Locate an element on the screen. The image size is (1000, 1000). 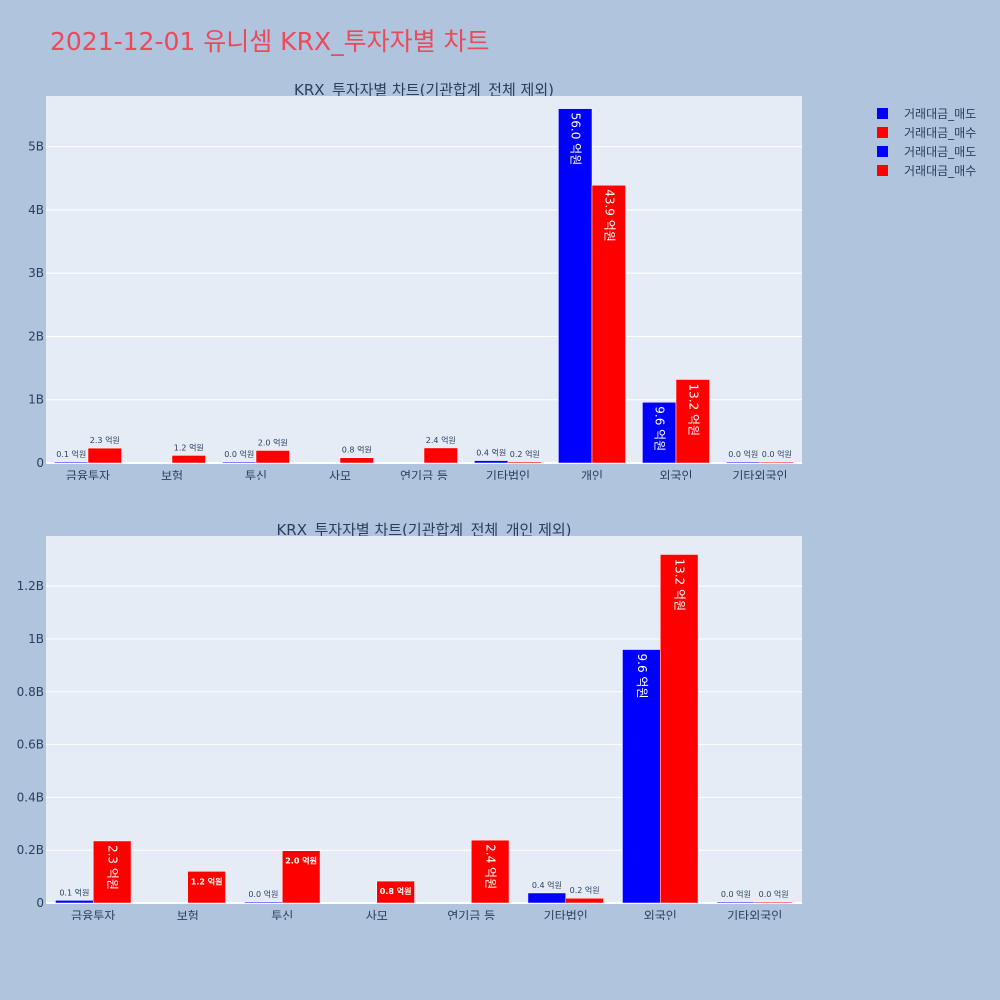
legend-item-sell-2: 거래대금_매도 is located at coordinates (923, 151).